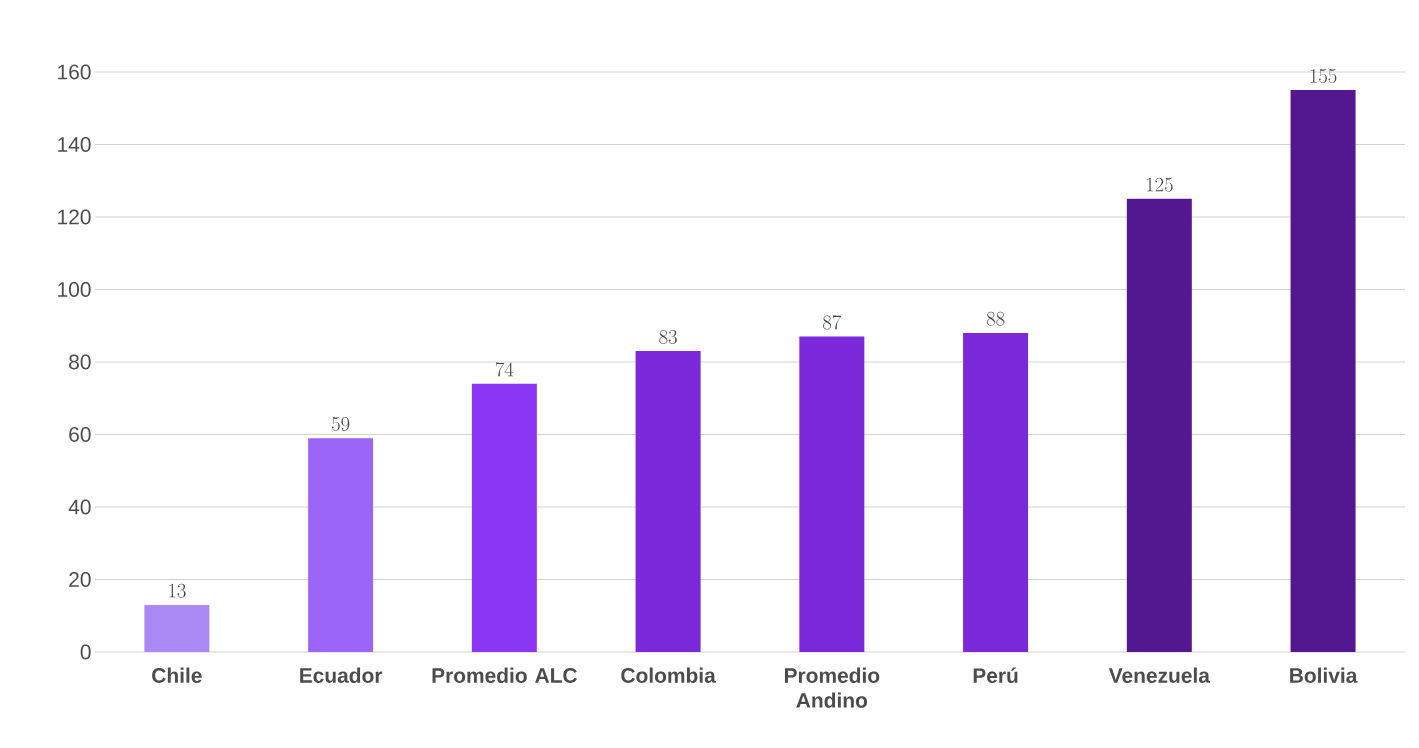  I want to click on data-label: 125, so click(1159, 184).